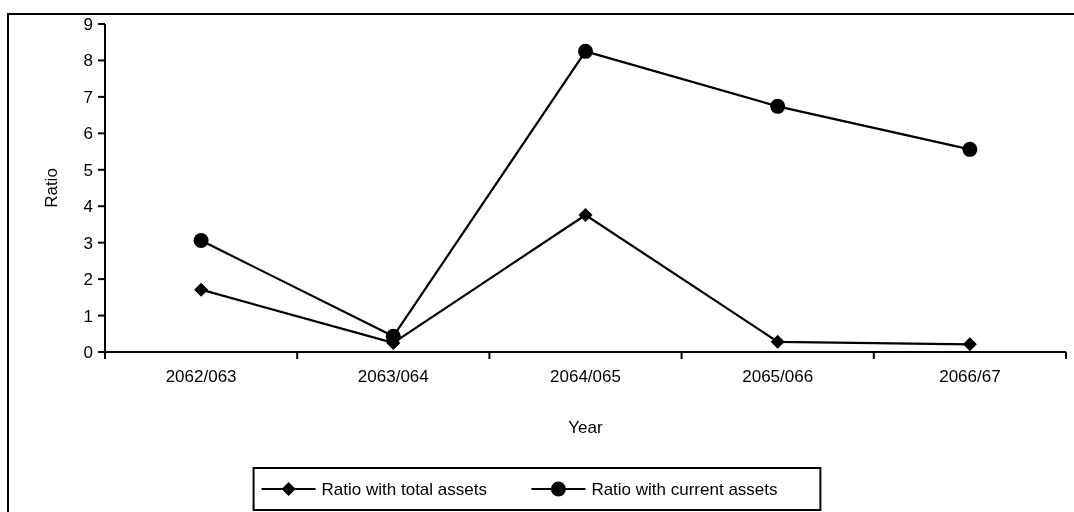  What do you see at coordinates (88, 61) in the screenshot?
I see `y-tick-label: 8` at bounding box center [88, 61].